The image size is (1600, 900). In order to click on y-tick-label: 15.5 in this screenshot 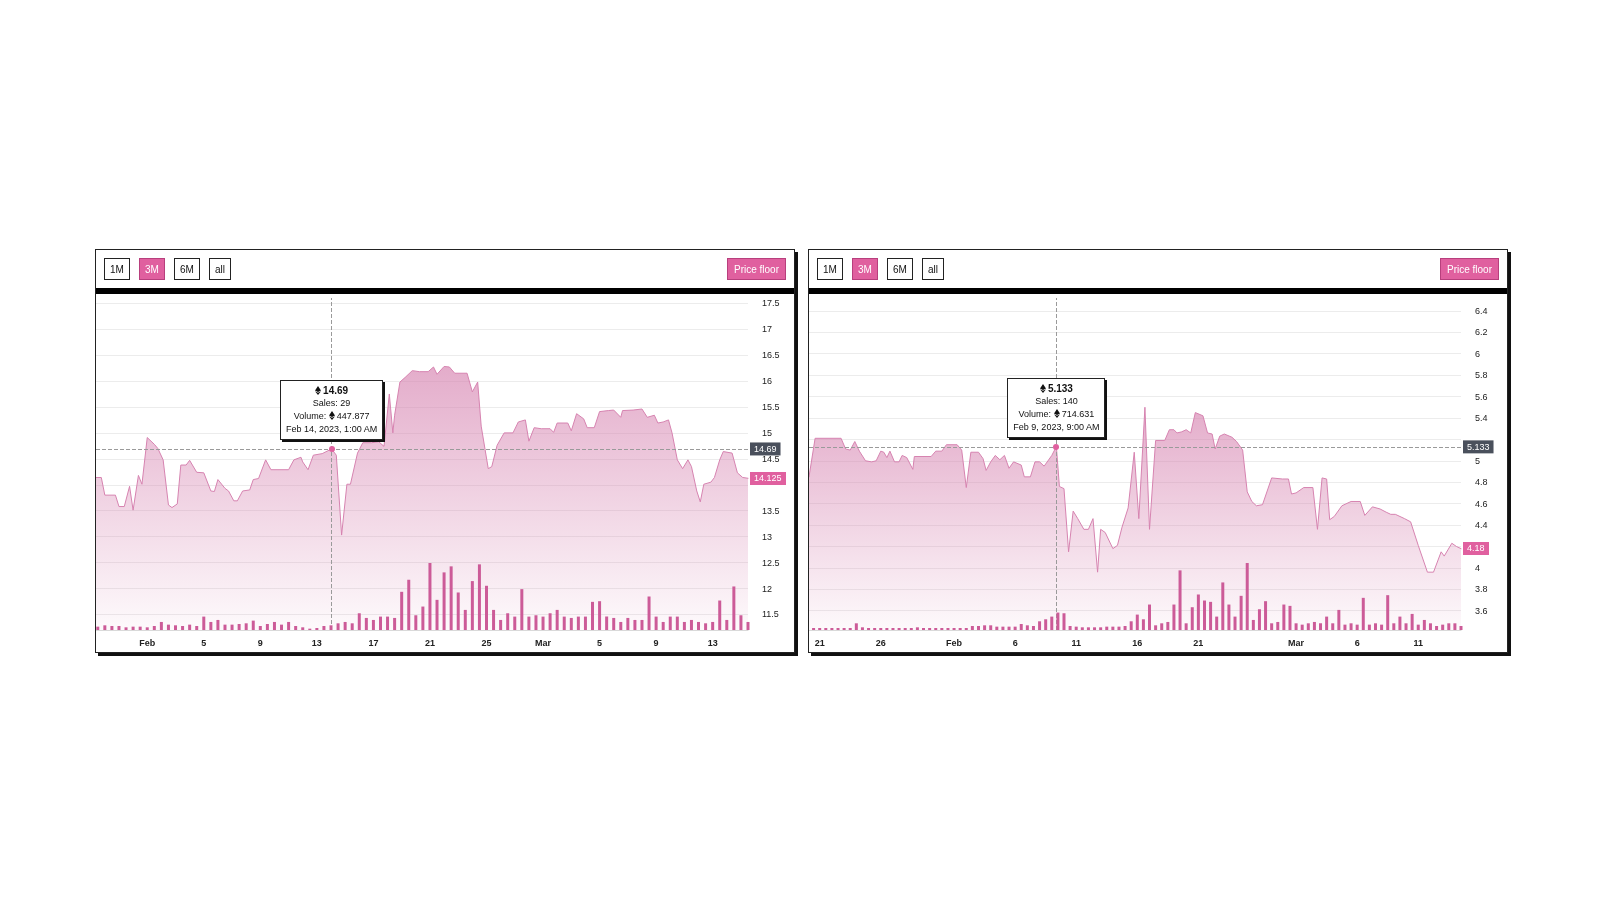, I will do `click(771, 406)`.